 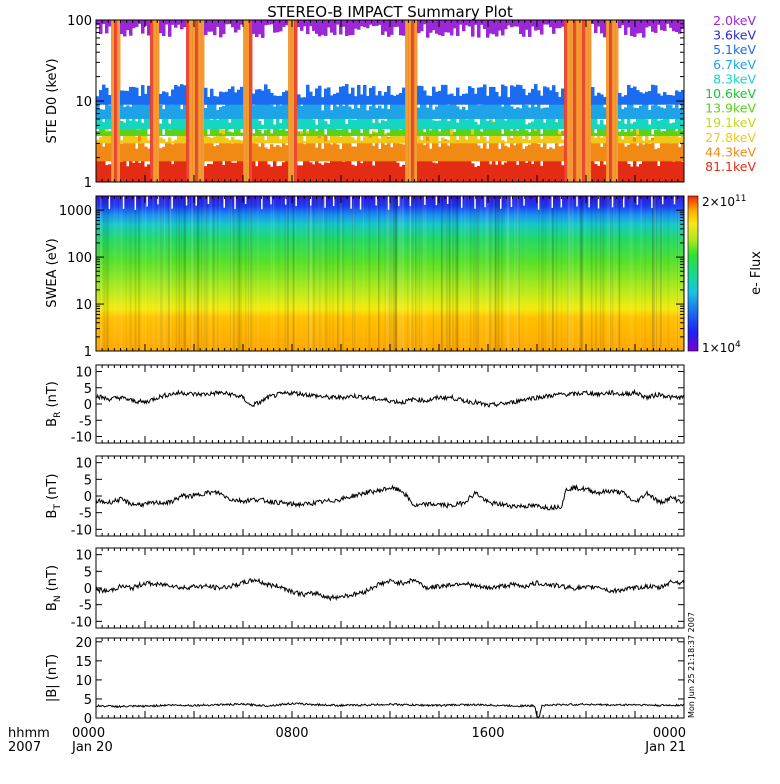 What do you see at coordinates (52, 678) in the screenshot?
I see `bmag-ylabel: |B| (nT)` at bounding box center [52, 678].